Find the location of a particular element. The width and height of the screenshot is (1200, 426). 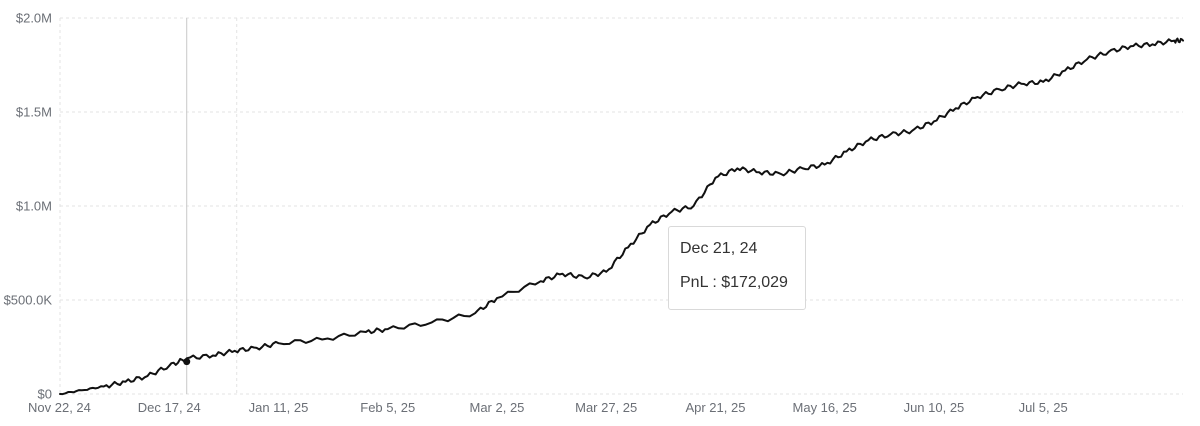

hover-point is located at coordinates (187, 362).